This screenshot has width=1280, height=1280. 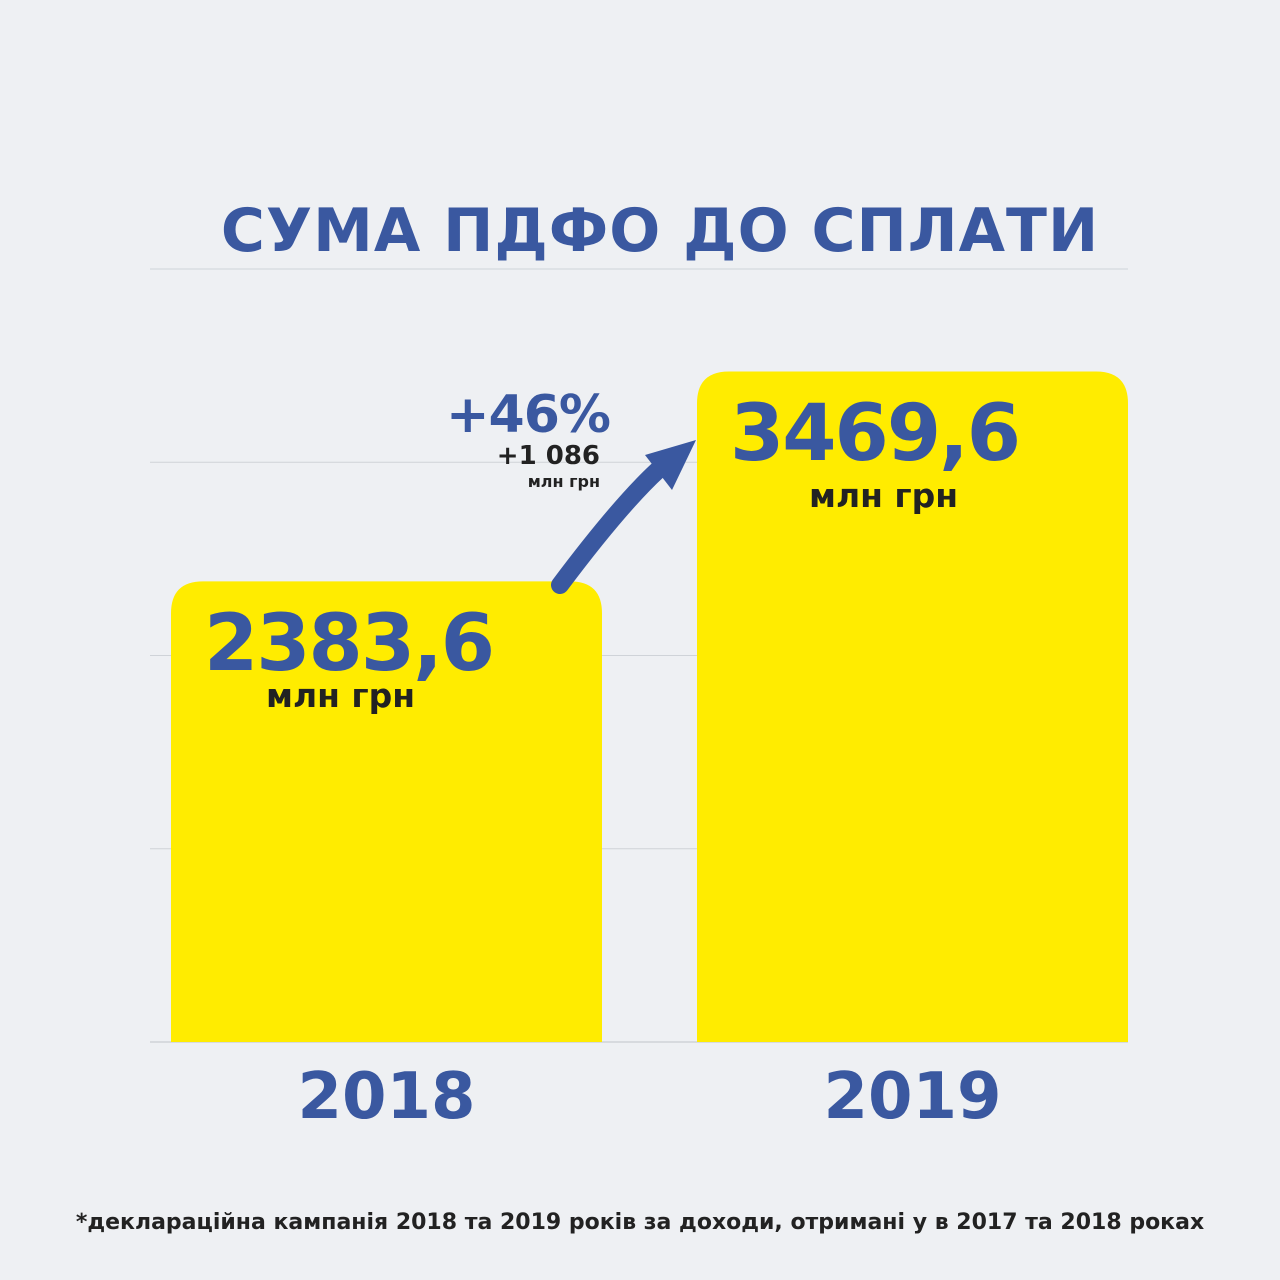 I want to click on bar-value-2019: 3469,6, so click(x=875, y=434).